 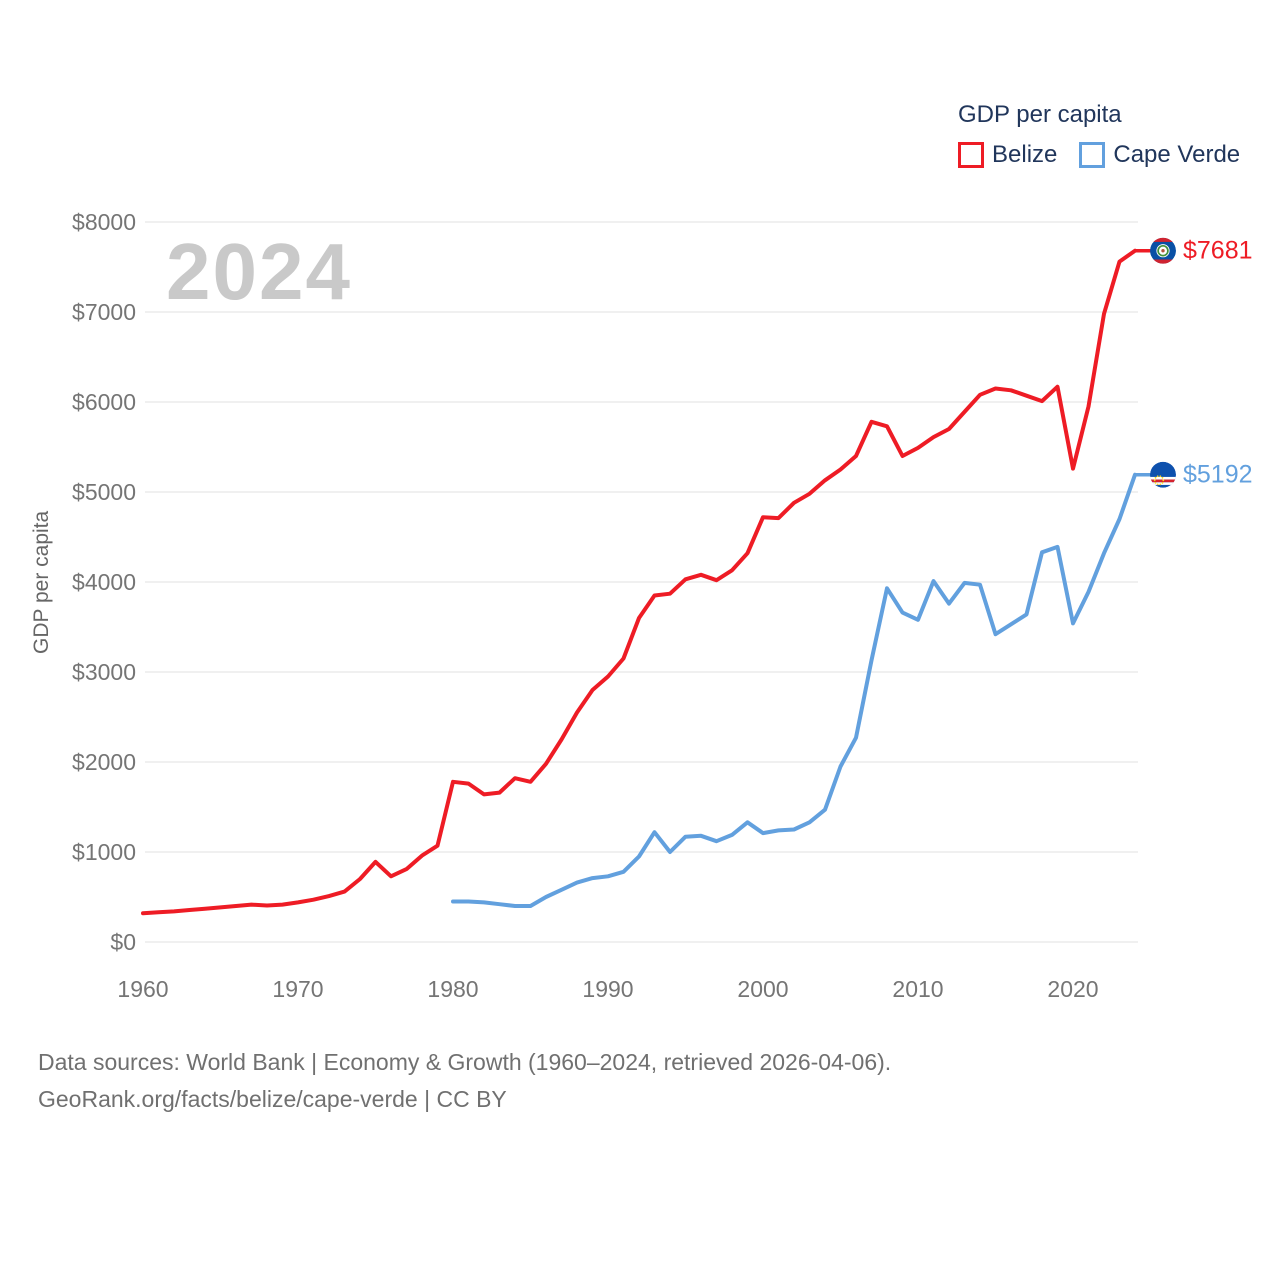 What do you see at coordinates (452, 989) in the screenshot?
I see `x-tick-label: 1980` at bounding box center [452, 989].